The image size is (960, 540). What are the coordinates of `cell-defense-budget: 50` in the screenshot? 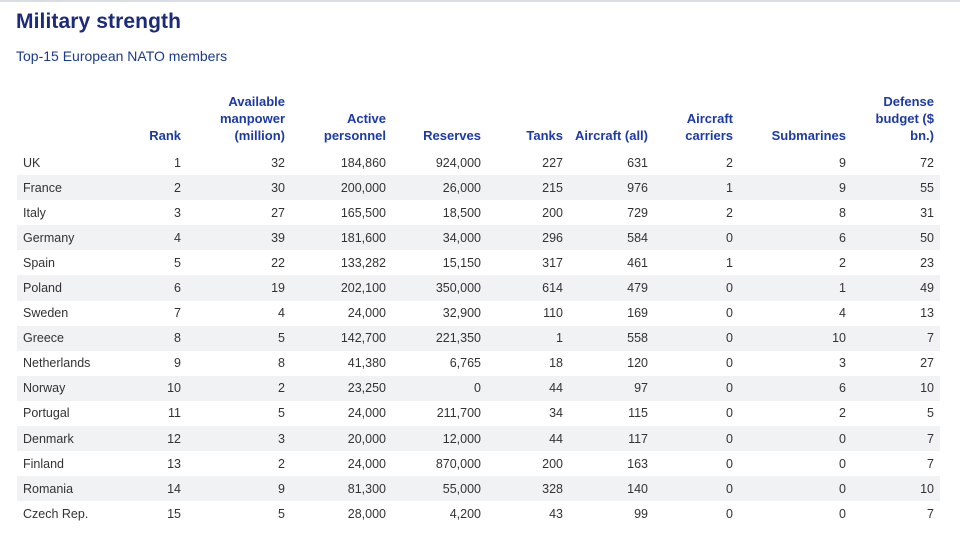 It's located at (896, 238).